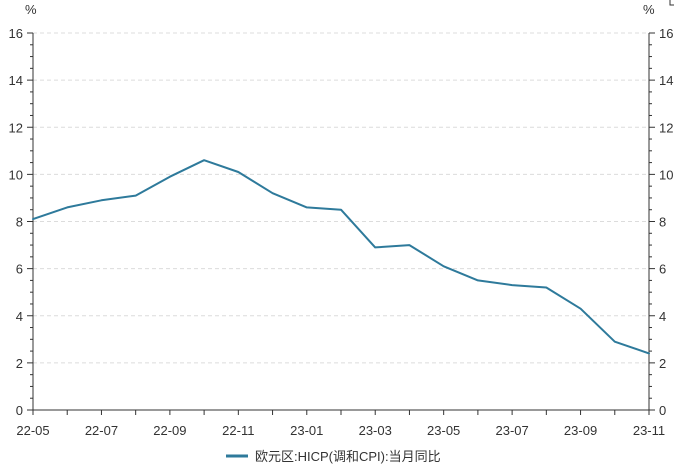 This screenshot has width=677, height=469. I want to click on left-axis-unit: %, so click(31, 9).